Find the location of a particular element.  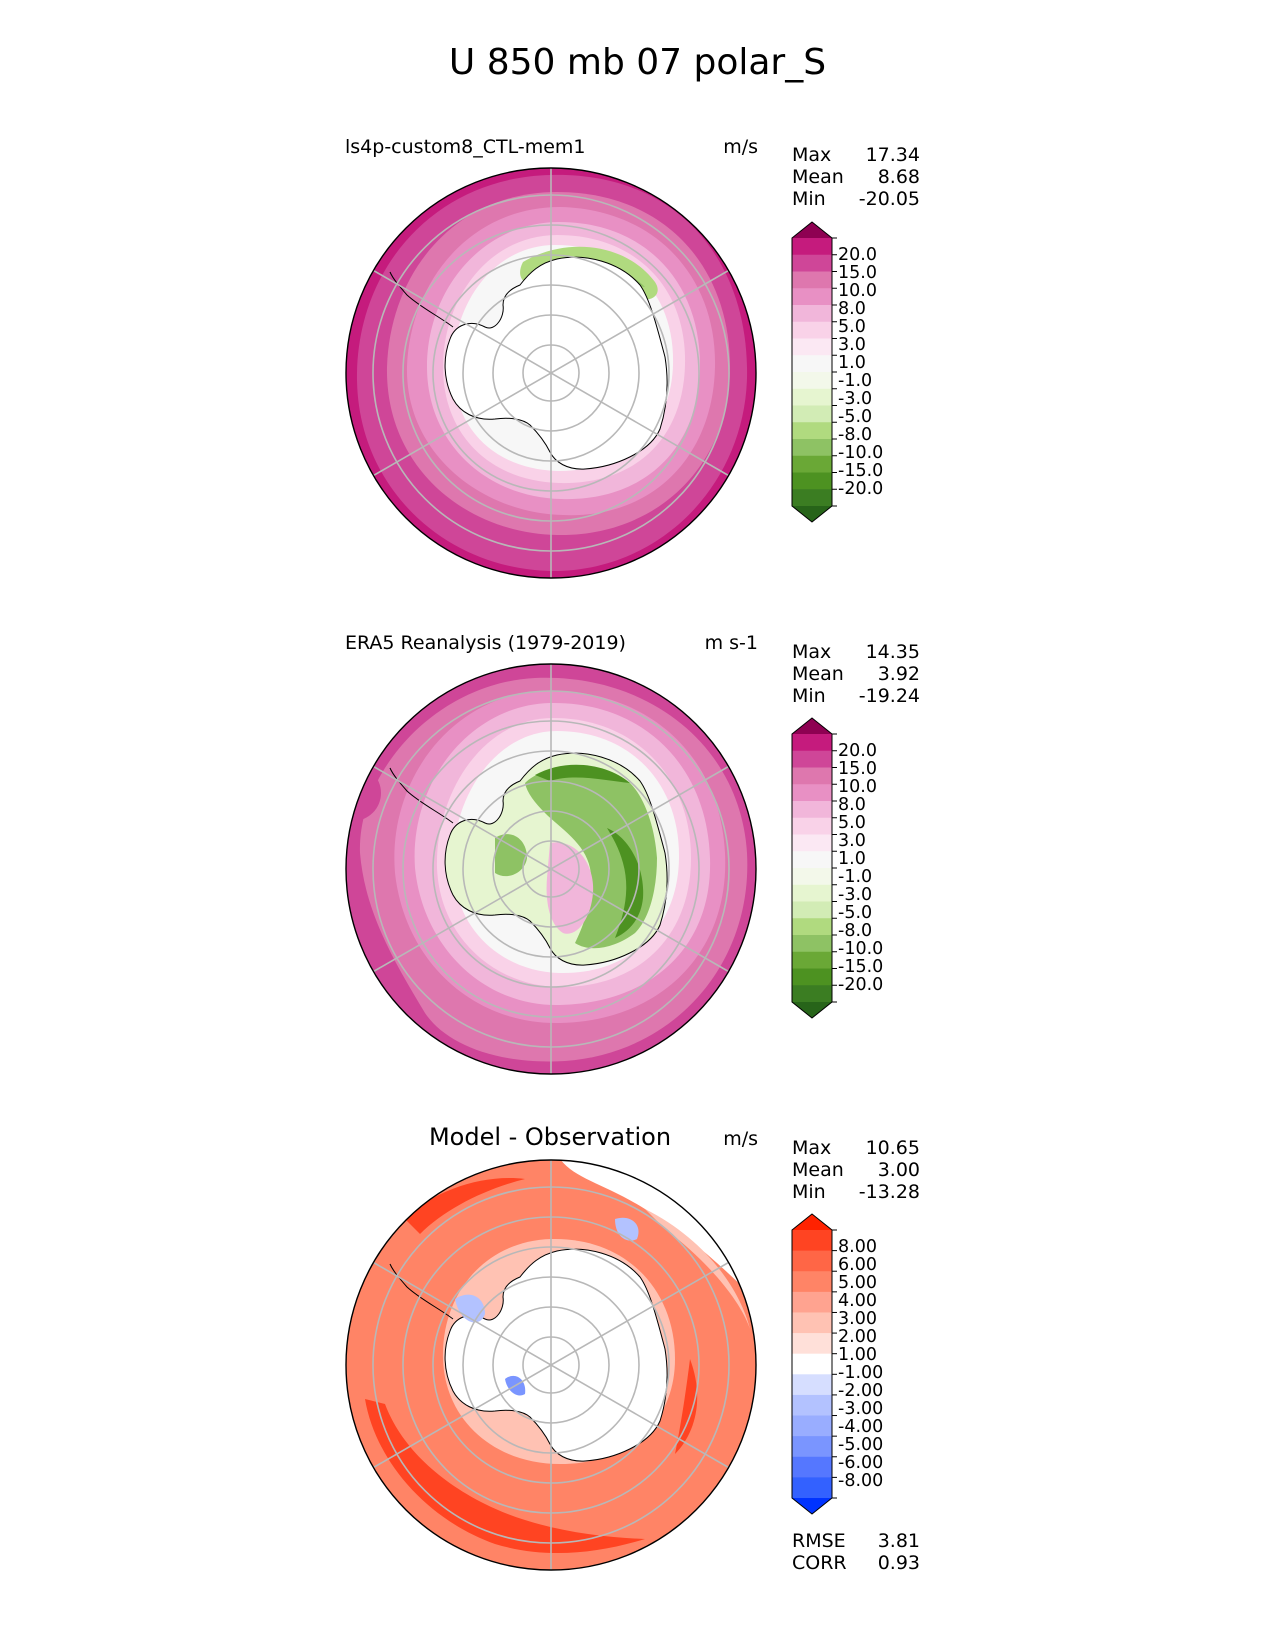

figure-title: U 850 mb 07 polar_S is located at coordinates (637, 62).